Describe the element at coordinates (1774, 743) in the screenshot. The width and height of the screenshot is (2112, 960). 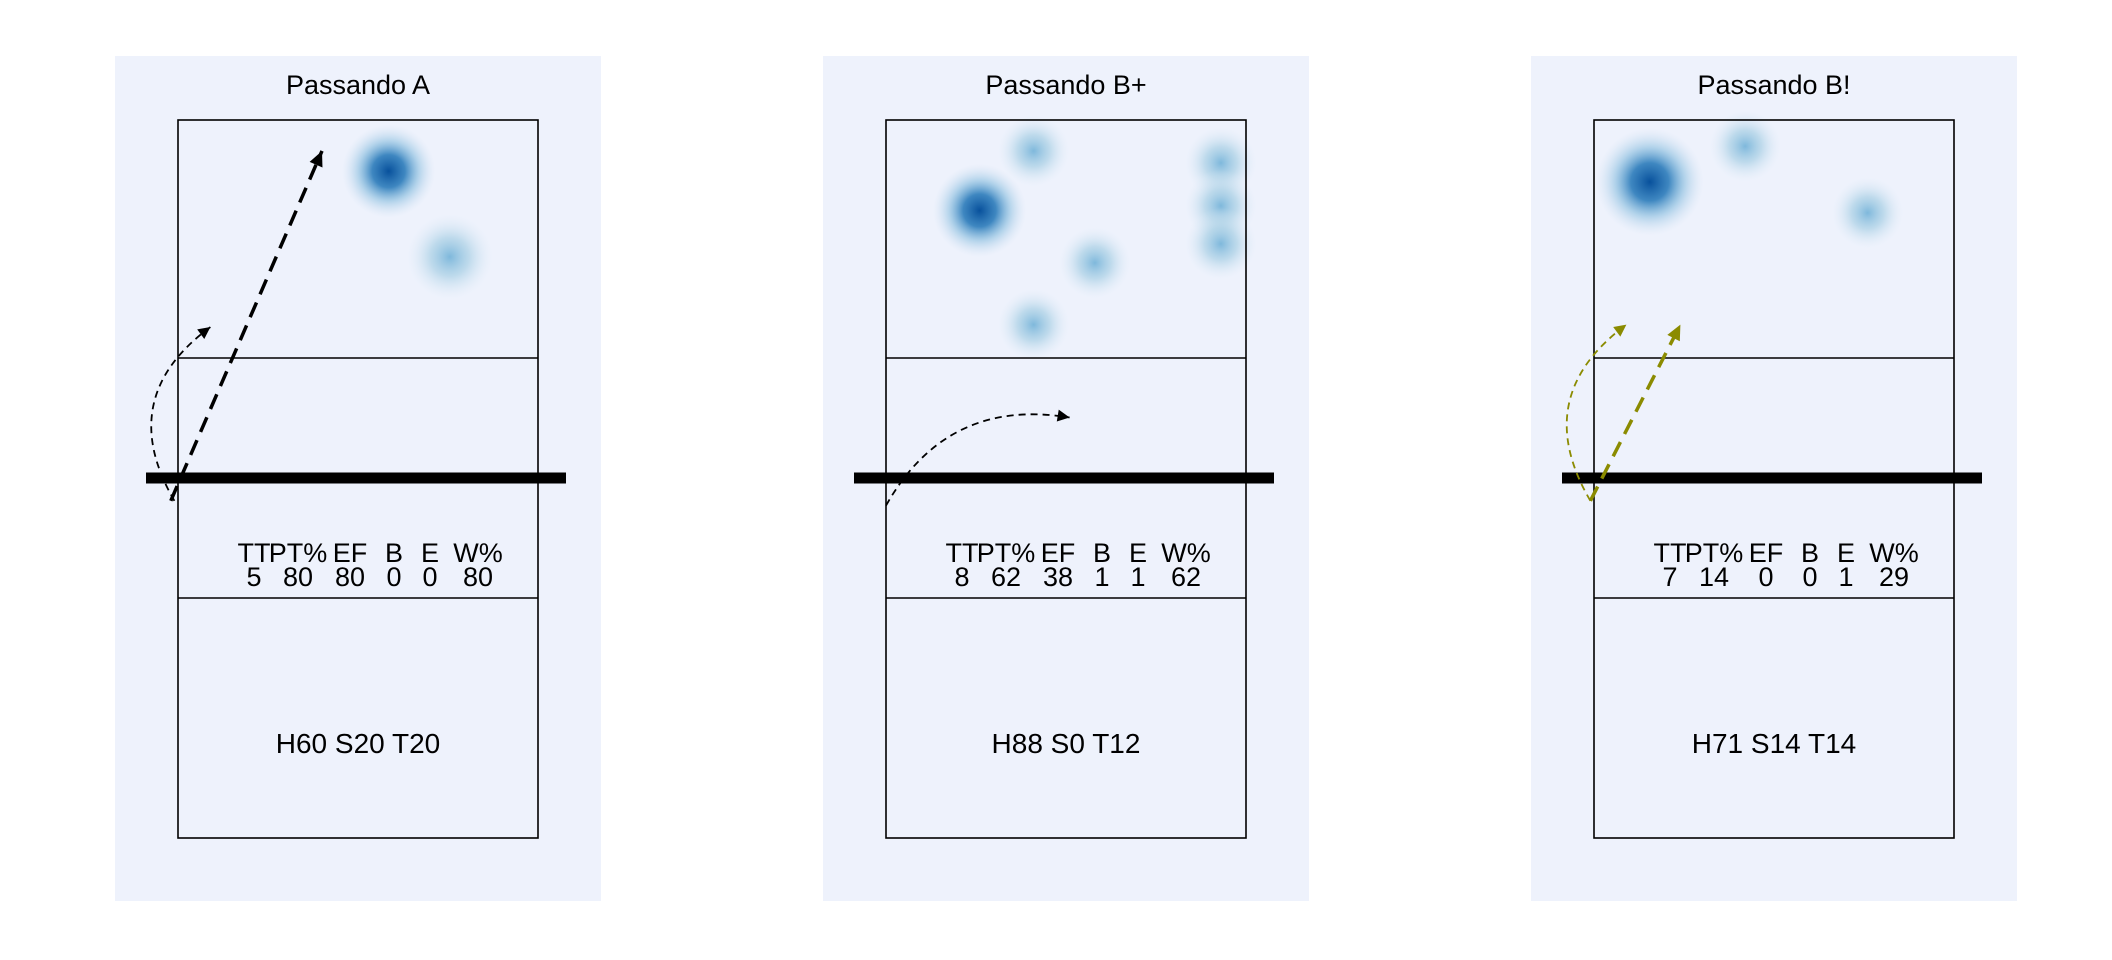
I see `distribution-label: H71 S14 T14` at that location.